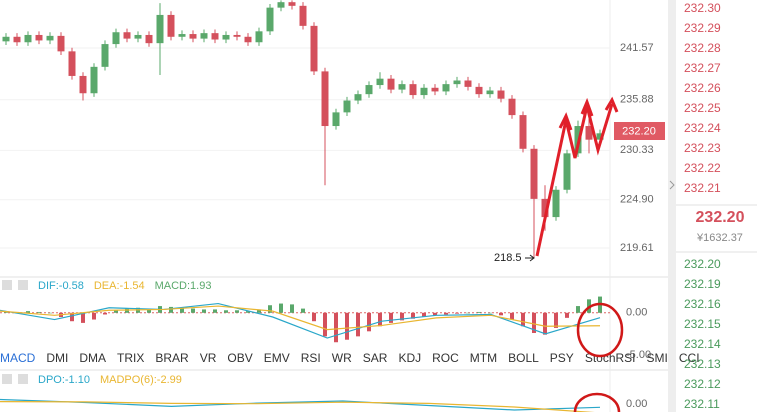  What do you see at coordinates (130, 358) in the screenshot?
I see `indicator-tab: TRIX` at bounding box center [130, 358].